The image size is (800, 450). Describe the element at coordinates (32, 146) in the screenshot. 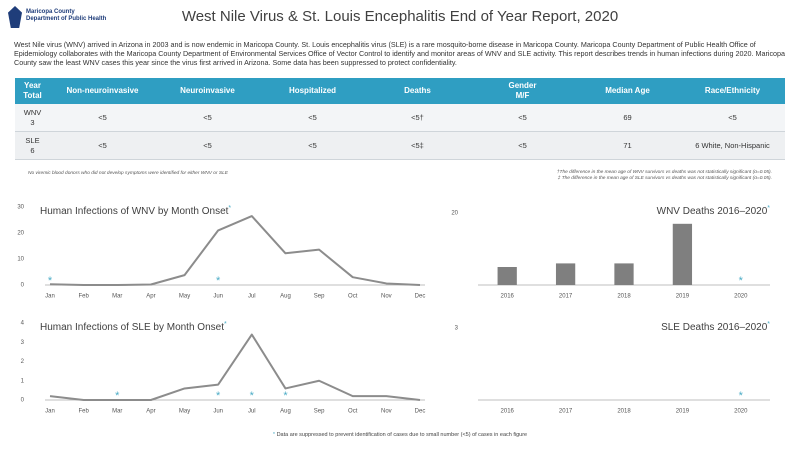

I see `table-cell: SLE 6` at that location.